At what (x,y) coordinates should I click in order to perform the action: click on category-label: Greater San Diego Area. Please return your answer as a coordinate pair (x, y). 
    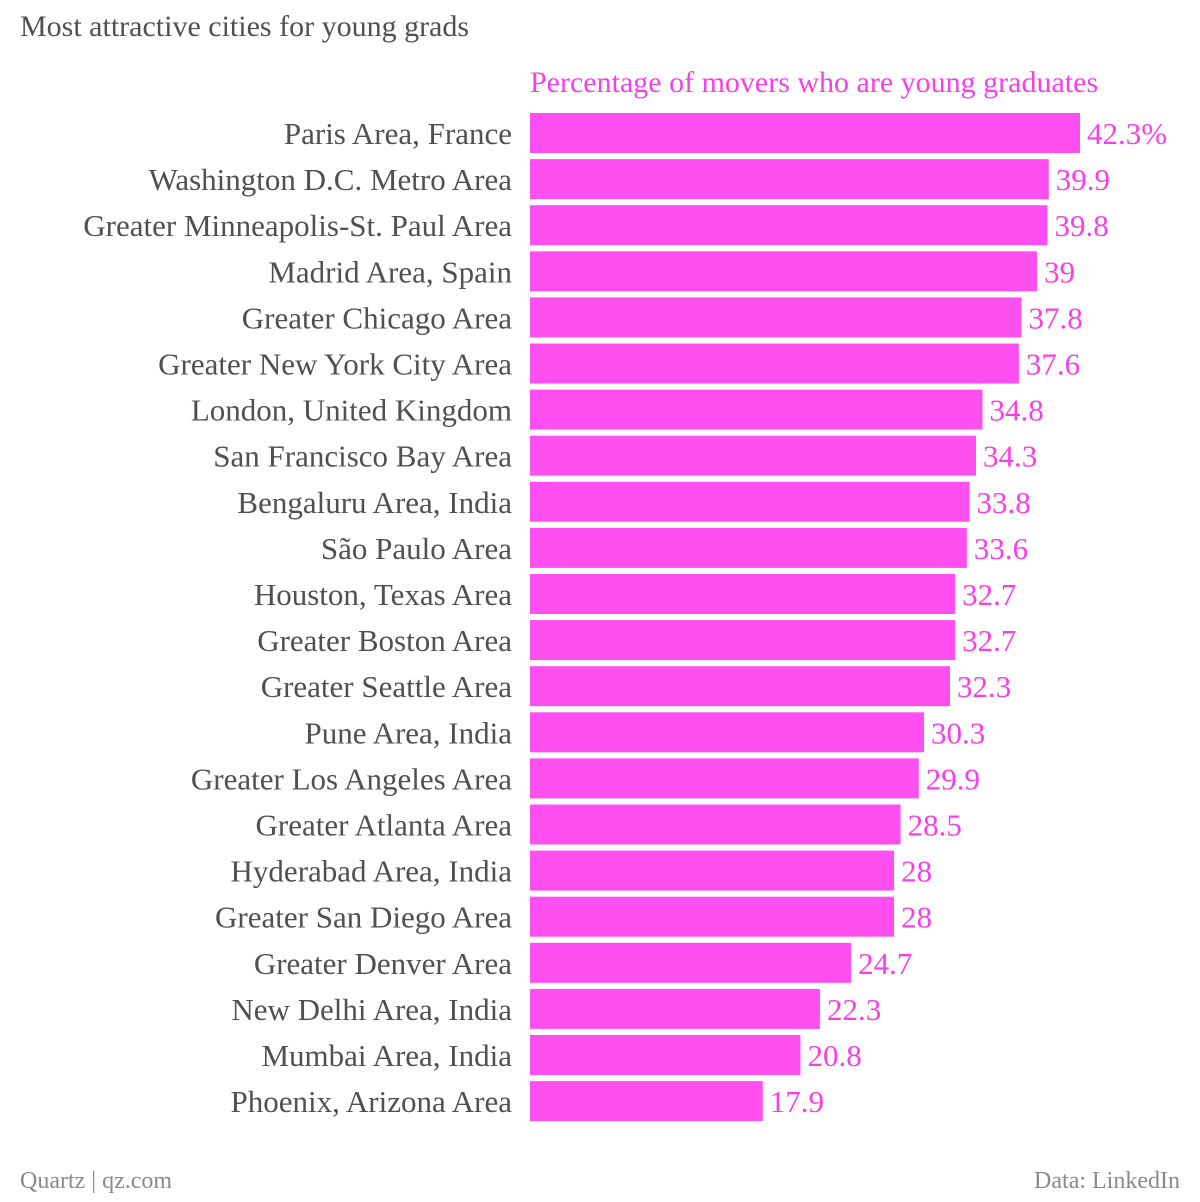
    Looking at the image, I should click on (363, 917).